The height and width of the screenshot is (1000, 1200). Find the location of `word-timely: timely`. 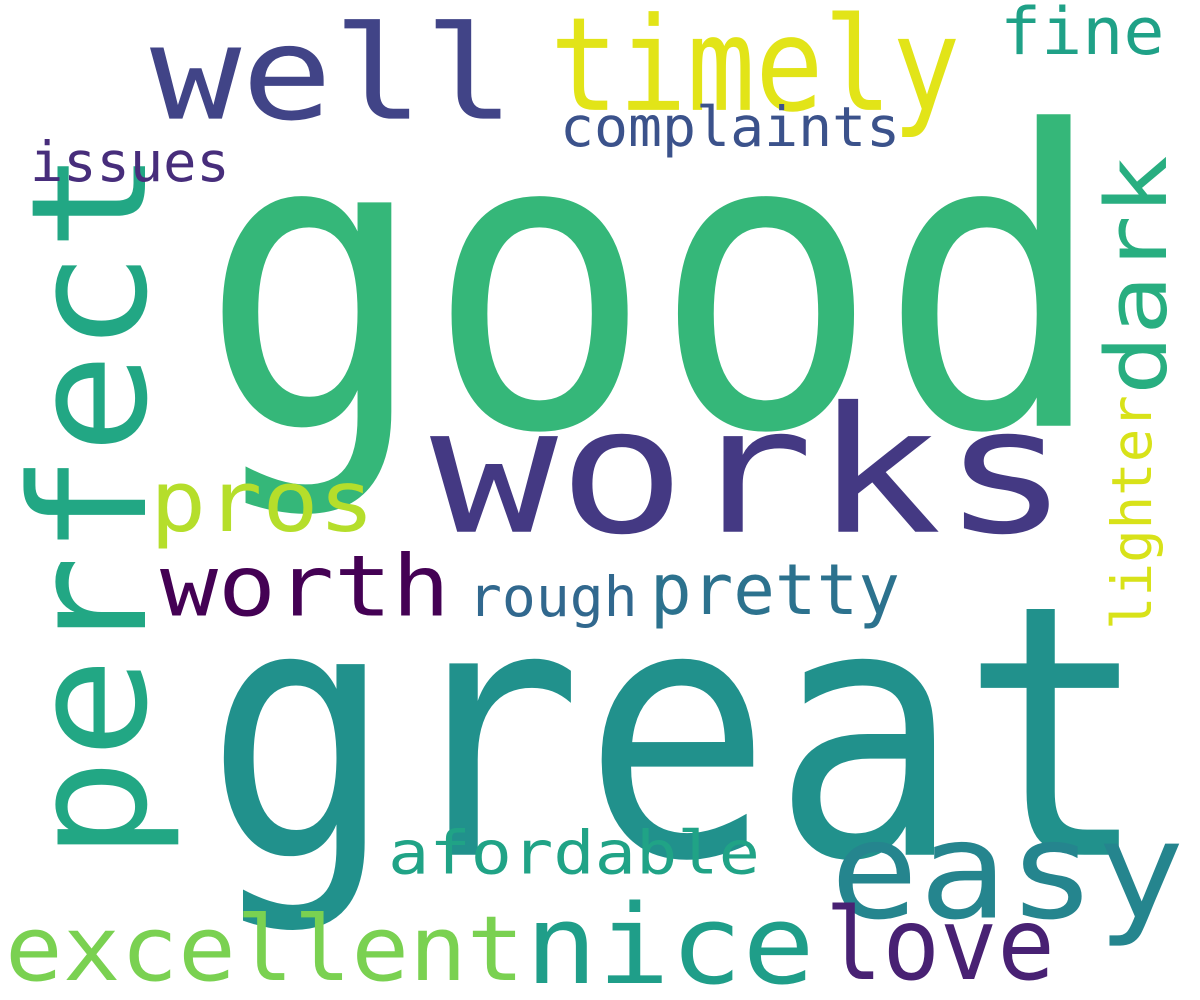

word-timely: timely is located at coordinates (755, 70).